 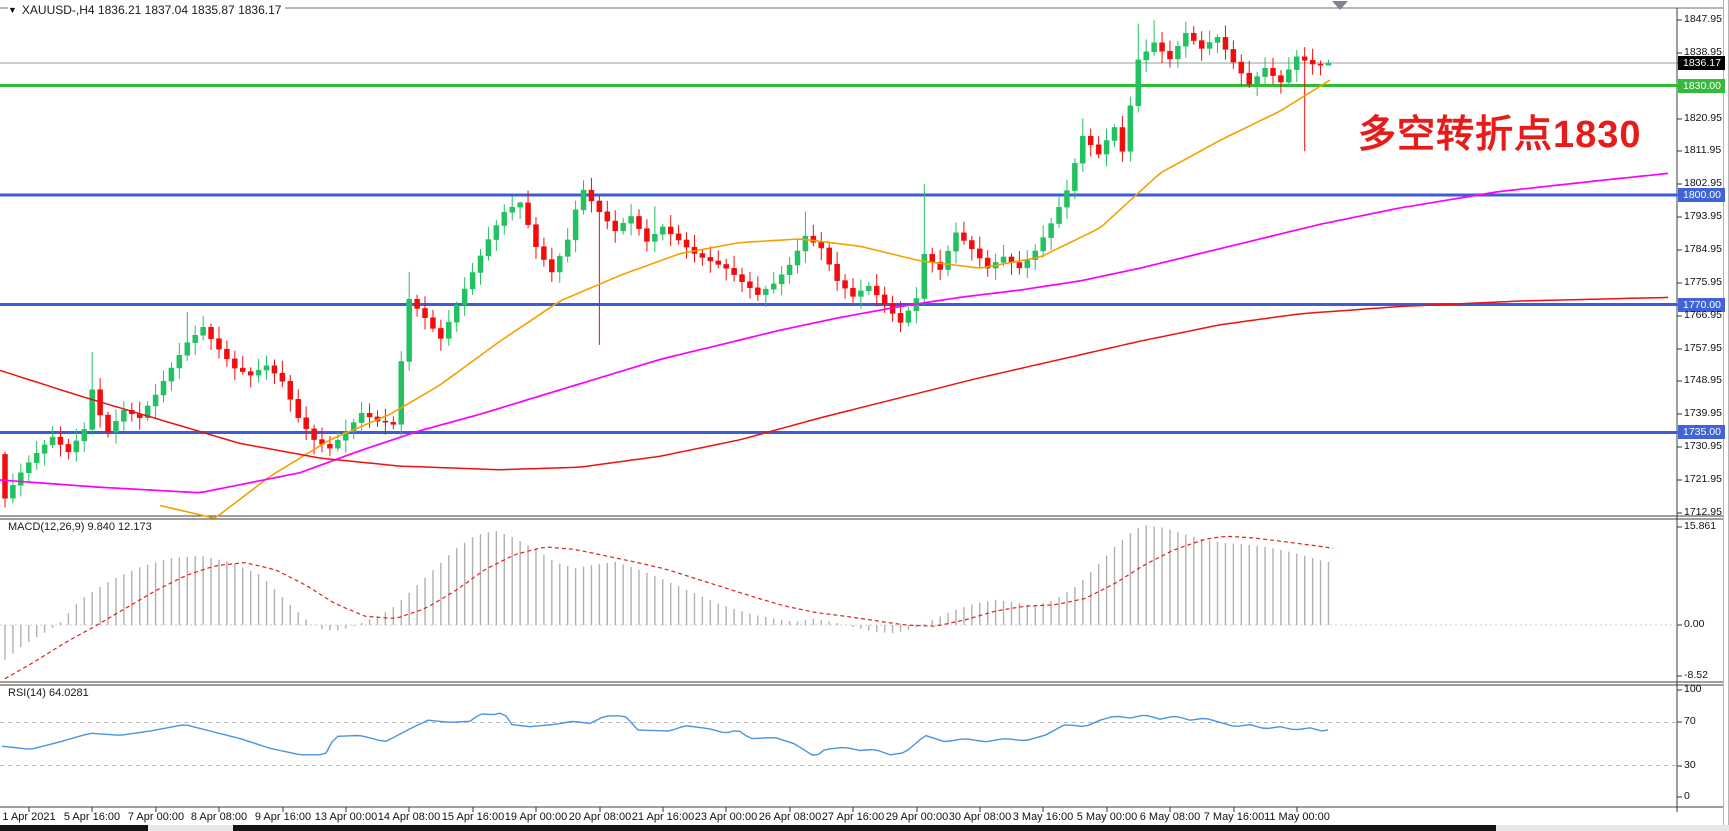 I want to click on time-axis-label: 13 Apr 00:00, so click(x=346, y=817).